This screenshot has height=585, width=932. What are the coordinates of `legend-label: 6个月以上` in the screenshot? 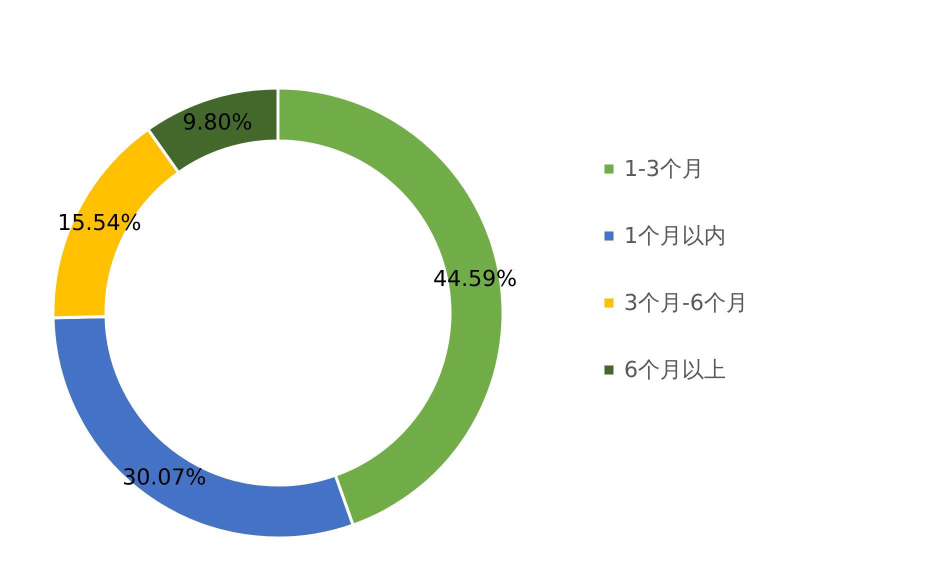 It's located at (675, 370).